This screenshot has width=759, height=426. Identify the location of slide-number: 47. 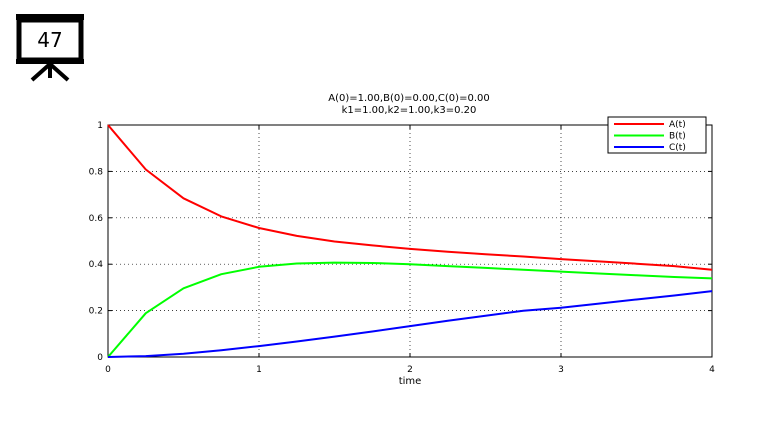
(49, 40).